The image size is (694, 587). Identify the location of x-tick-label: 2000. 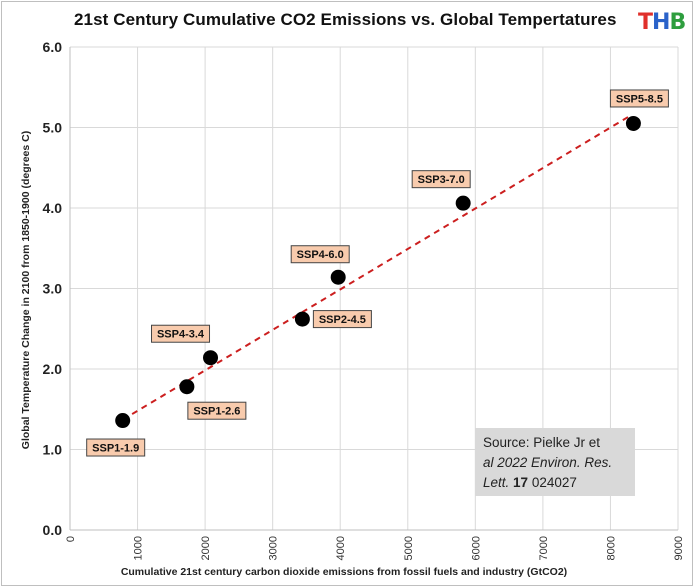
(206, 548).